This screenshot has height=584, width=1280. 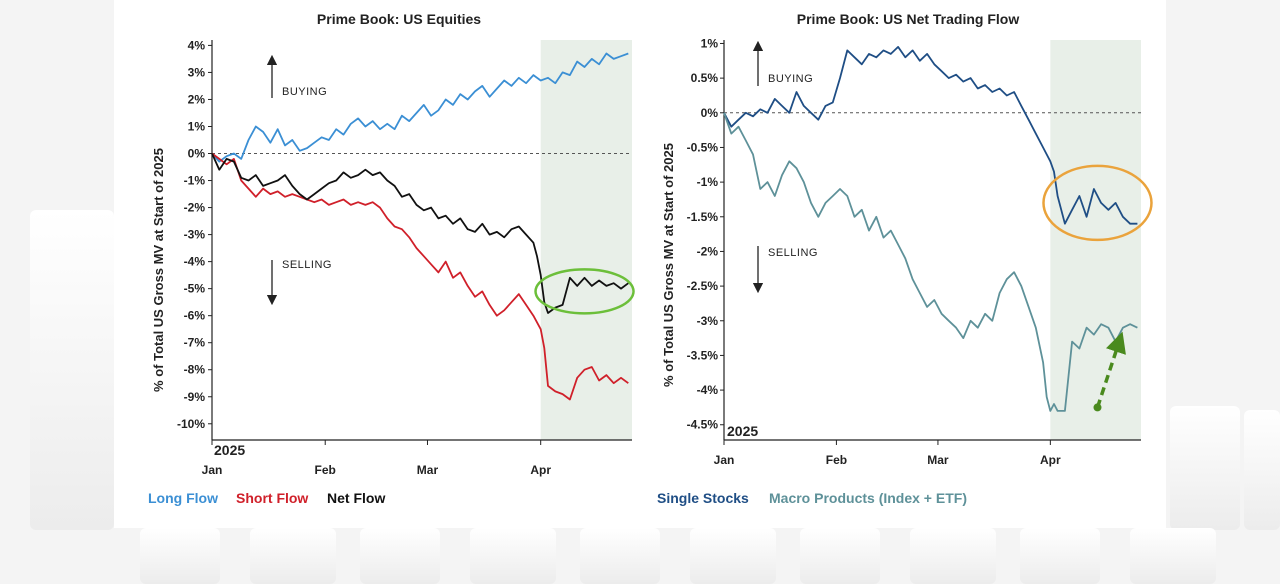 I want to click on chart1-y-tick-label: -9%, so click(x=195, y=397).